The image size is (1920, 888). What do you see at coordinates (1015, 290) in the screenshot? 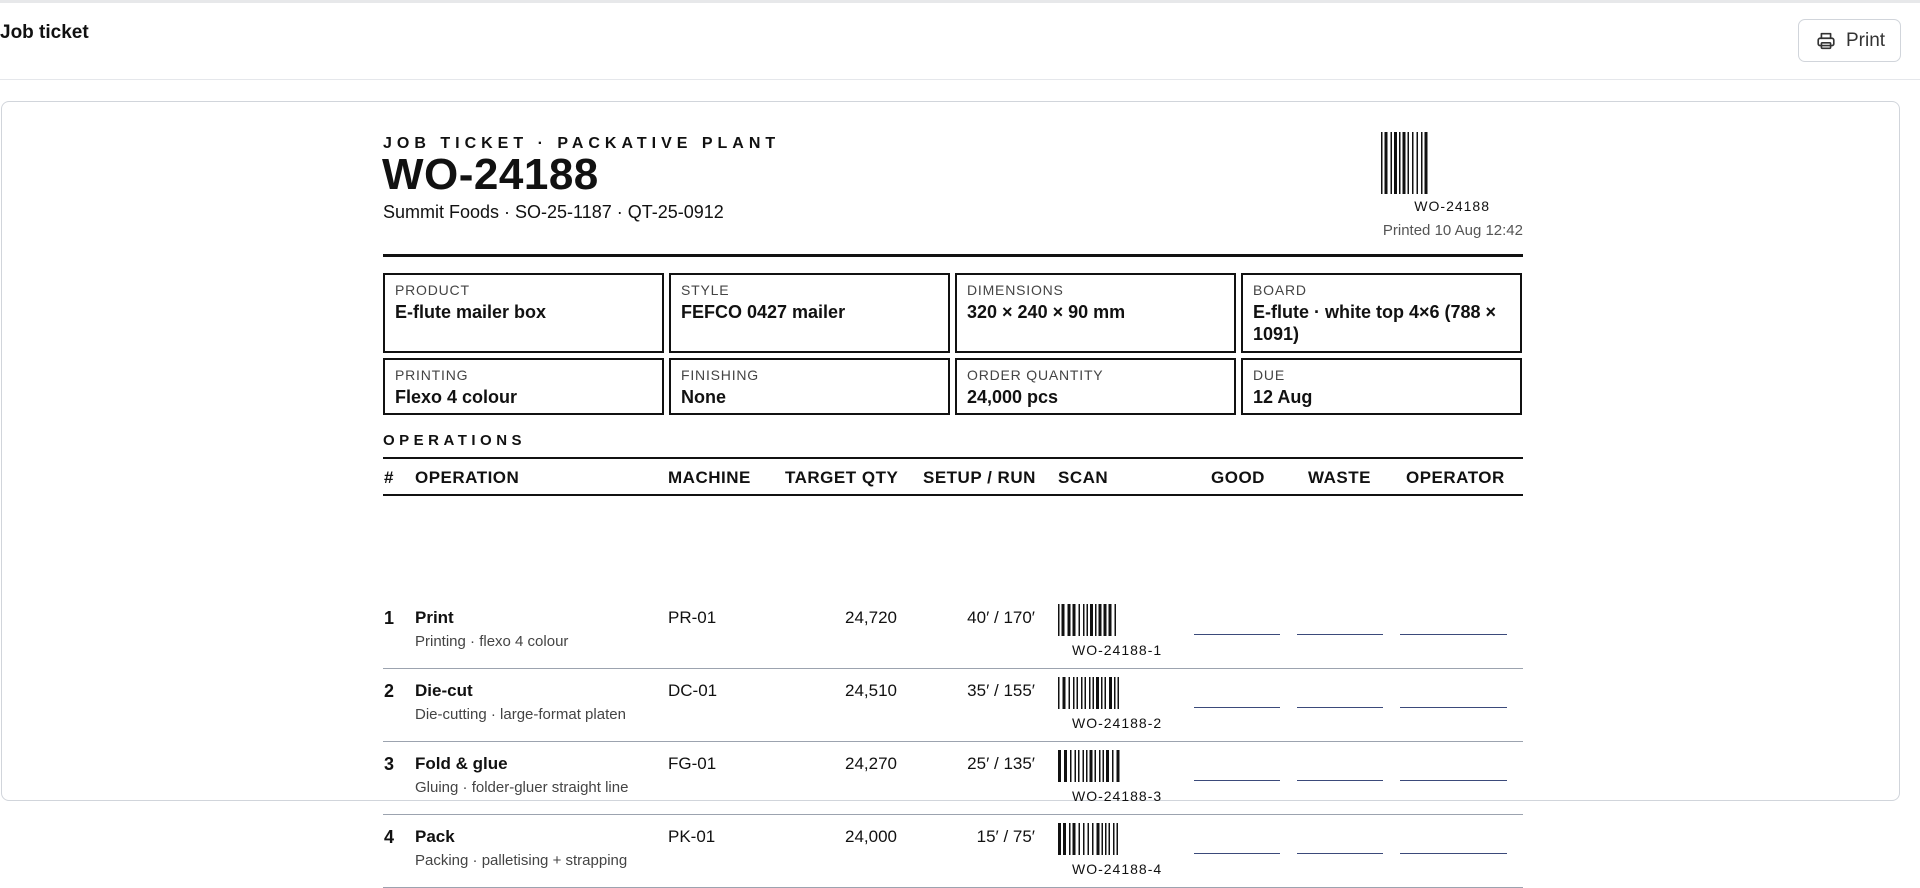
I see `spec-label: DIMENSIONS` at bounding box center [1015, 290].